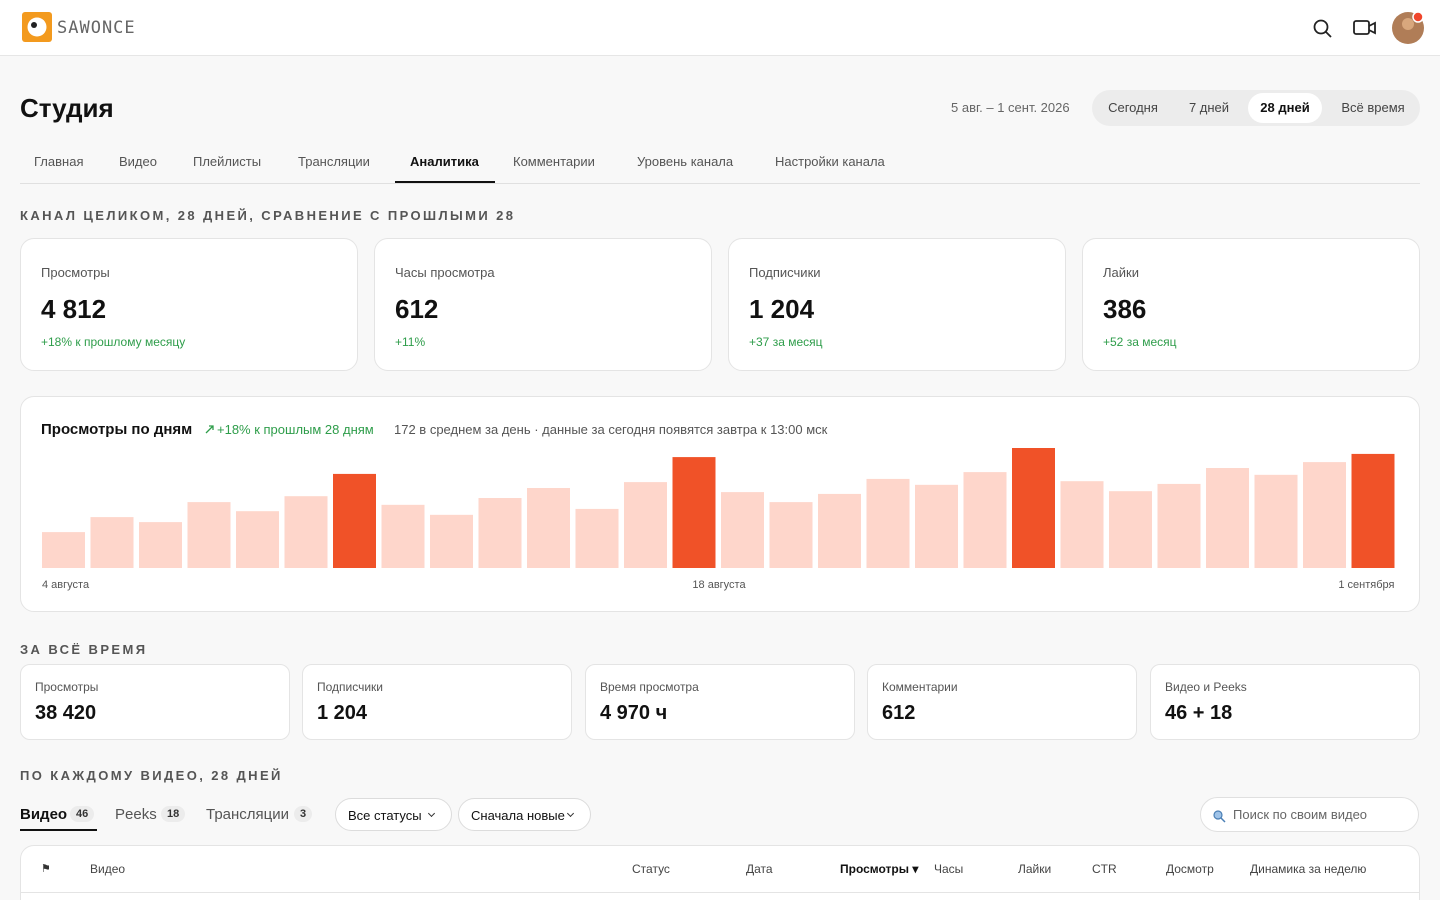 The height and width of the screenshot is (900, 1440). I want to click on count-badge: 46, so click(82, 814).